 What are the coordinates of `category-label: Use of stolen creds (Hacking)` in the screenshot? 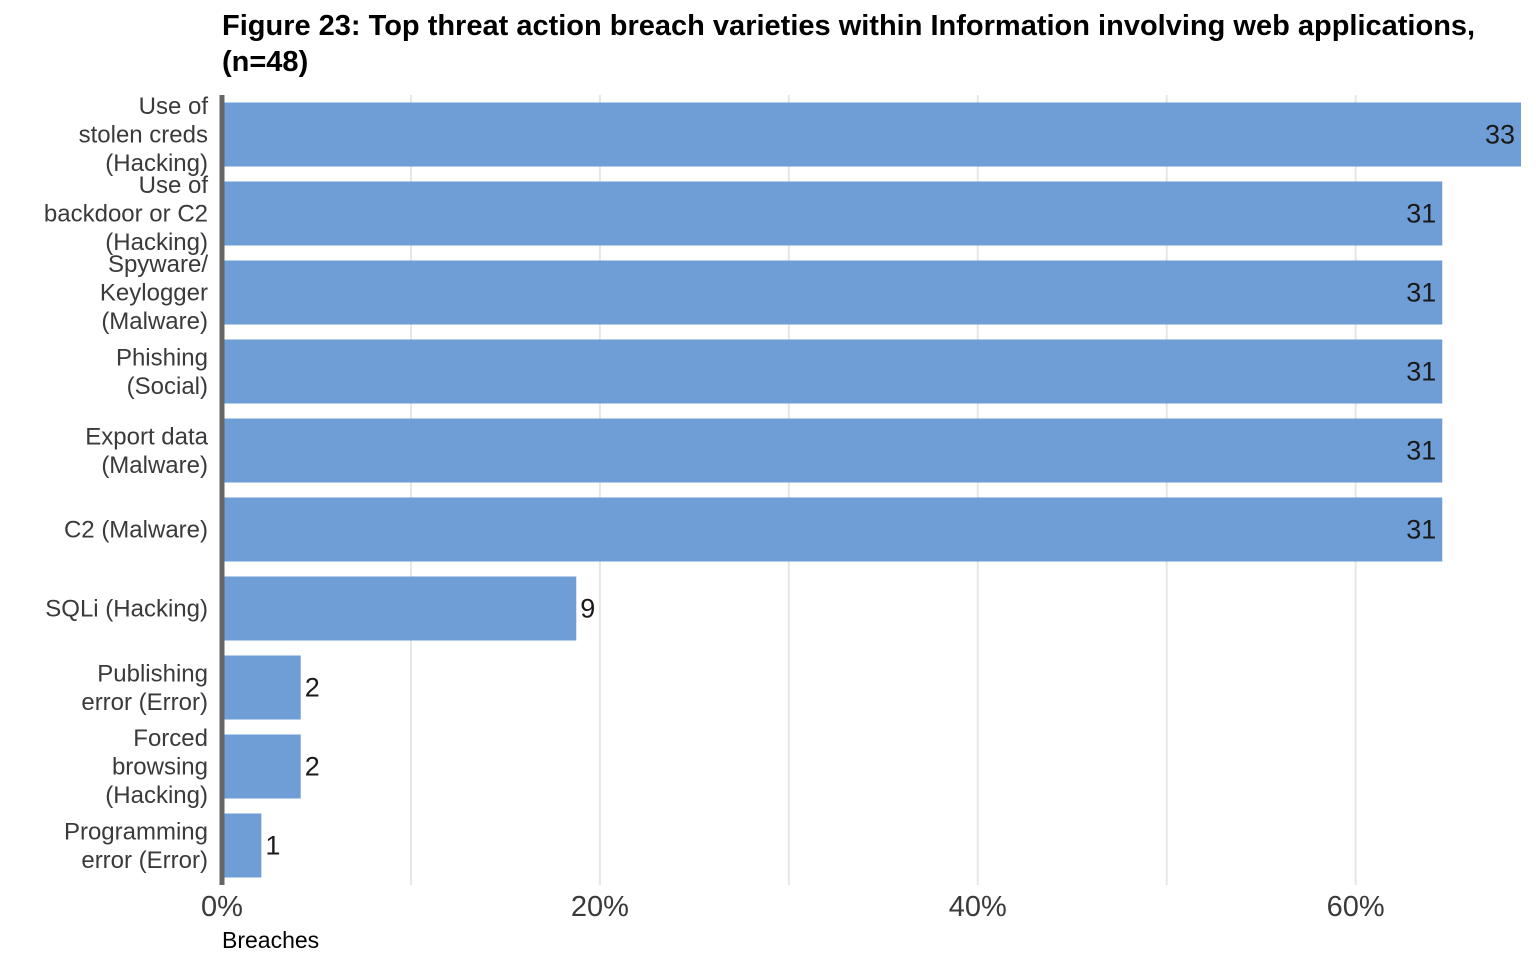 It's located at (144, 135).